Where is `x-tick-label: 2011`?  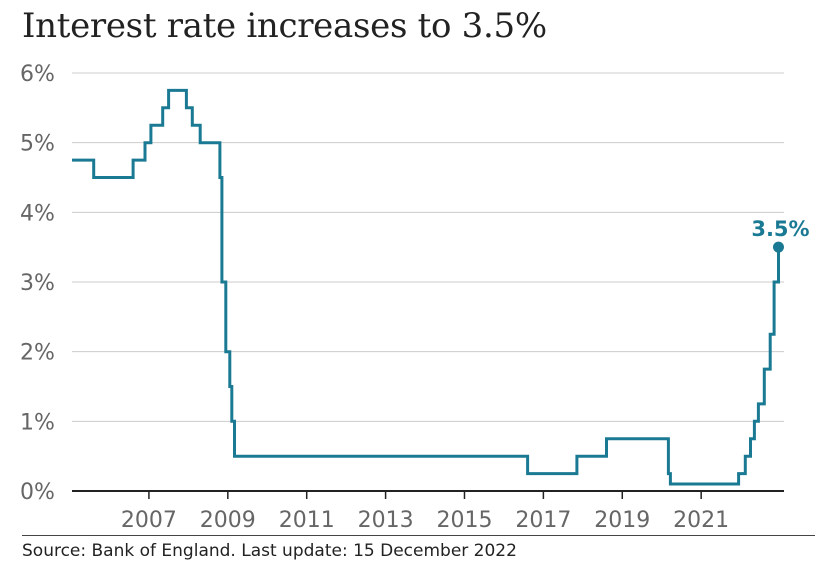 x-tick-label: 2011 is located at coordinates (307, 520).